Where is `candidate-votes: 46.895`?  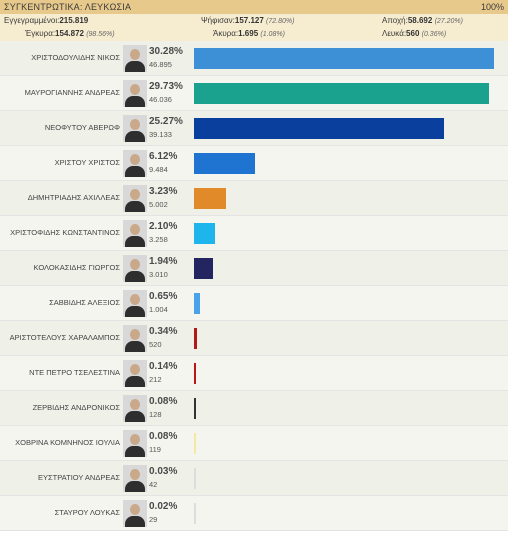
candidate-votes: 46.895 is located at coordinates (160, 64).